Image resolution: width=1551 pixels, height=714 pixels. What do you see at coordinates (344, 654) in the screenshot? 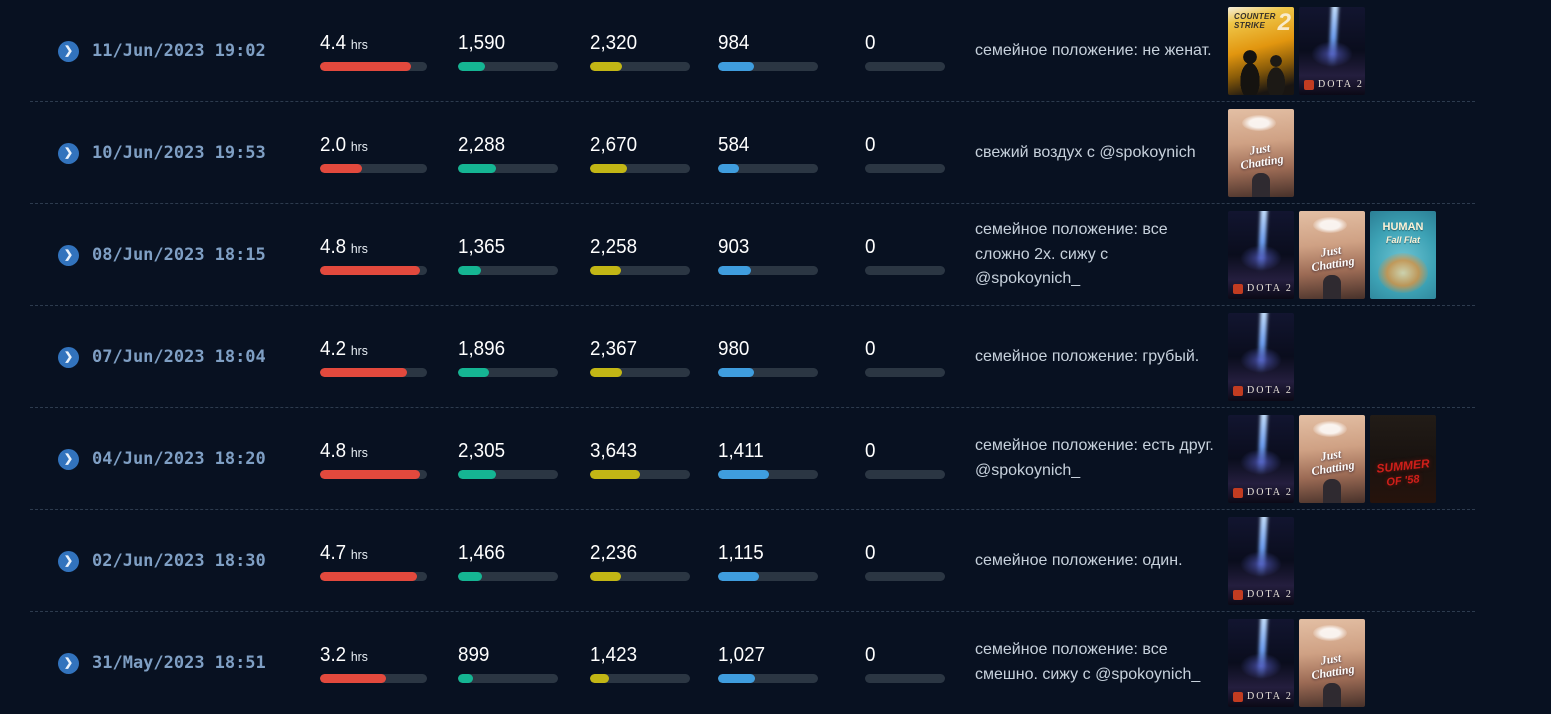
I see `stat-hours-value: 3.2 hrs` at bounding box center [344, 654].